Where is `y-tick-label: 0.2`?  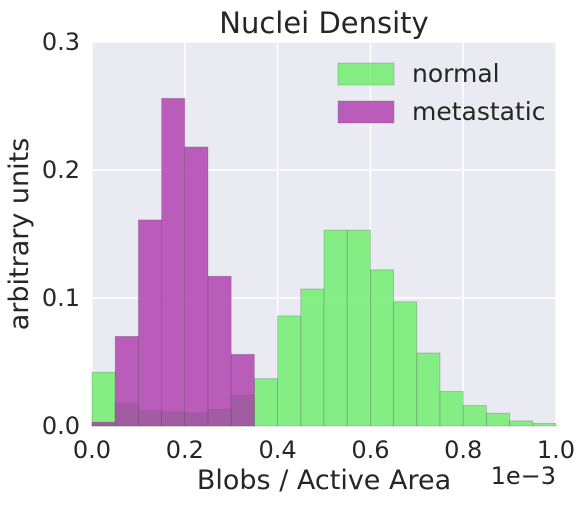
y-tick-label: 0.2 is located at coordinates (61, 170).